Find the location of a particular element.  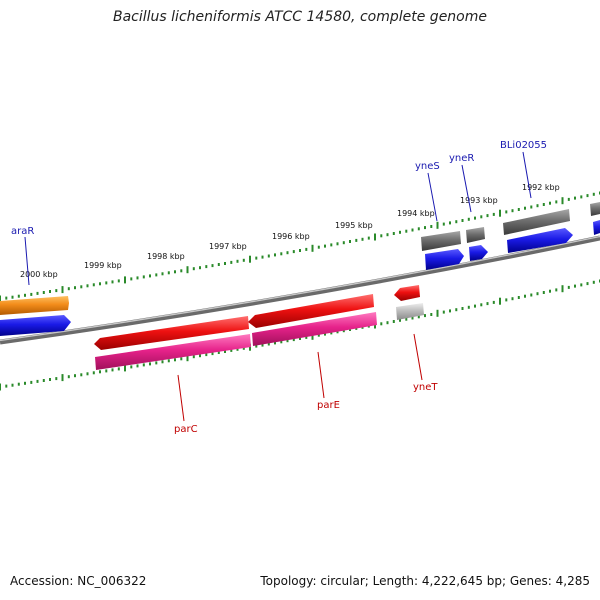

gene-feature-parE is located at coordinates (311, 311).